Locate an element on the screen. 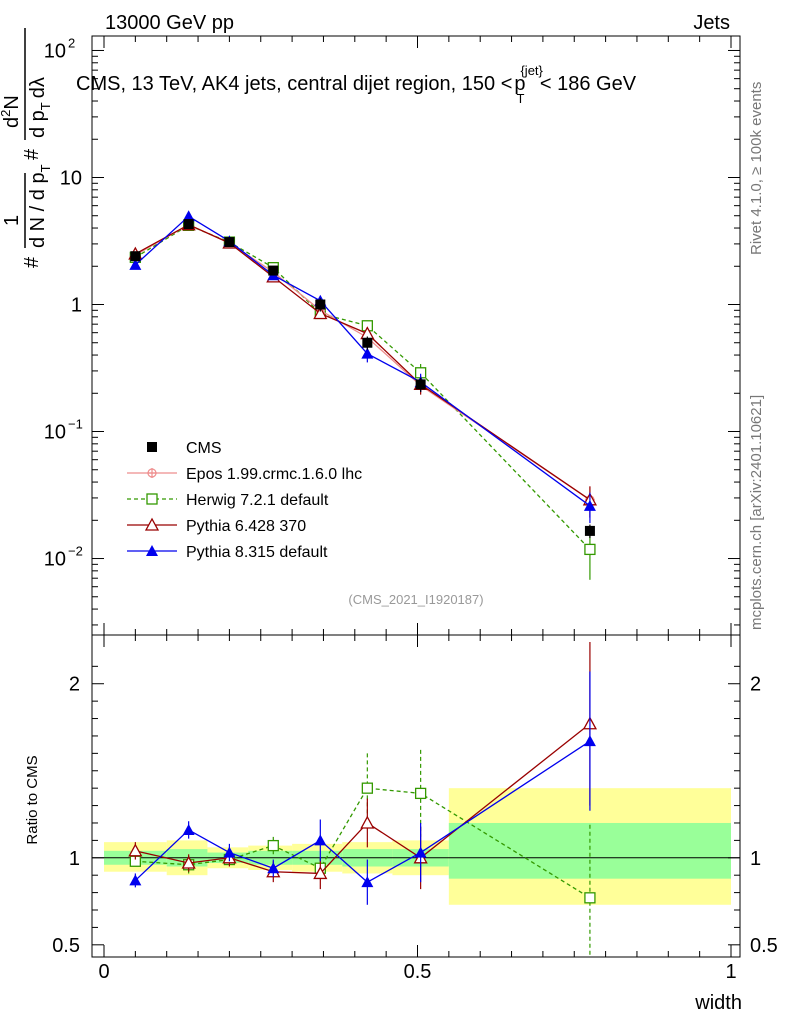  main-y-tick-exponent: 2 is located at coordinates (71, 42).